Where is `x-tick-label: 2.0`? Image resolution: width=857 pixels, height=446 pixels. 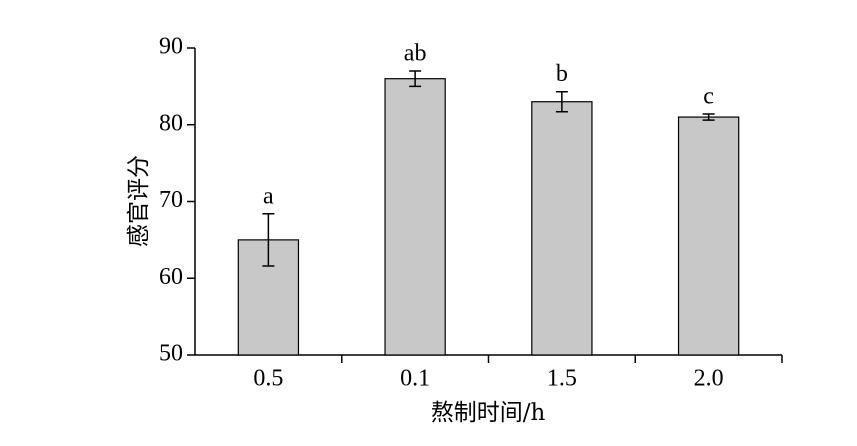
x-tick-label: 2.0 is located at coordinates (709, 379).